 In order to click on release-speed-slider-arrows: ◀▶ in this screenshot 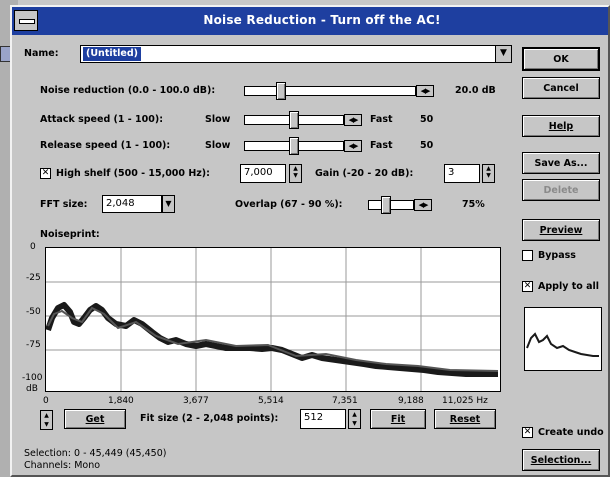, I will do `click(353, 146)`.